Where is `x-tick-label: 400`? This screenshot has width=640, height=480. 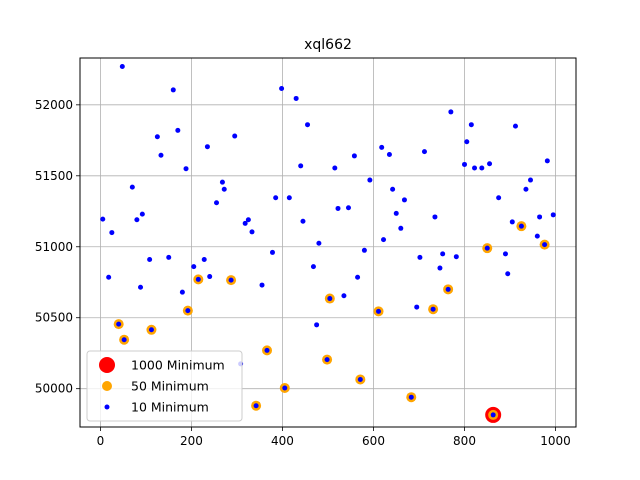 x-tick-label: 400 is located at coordinates (282, 441).